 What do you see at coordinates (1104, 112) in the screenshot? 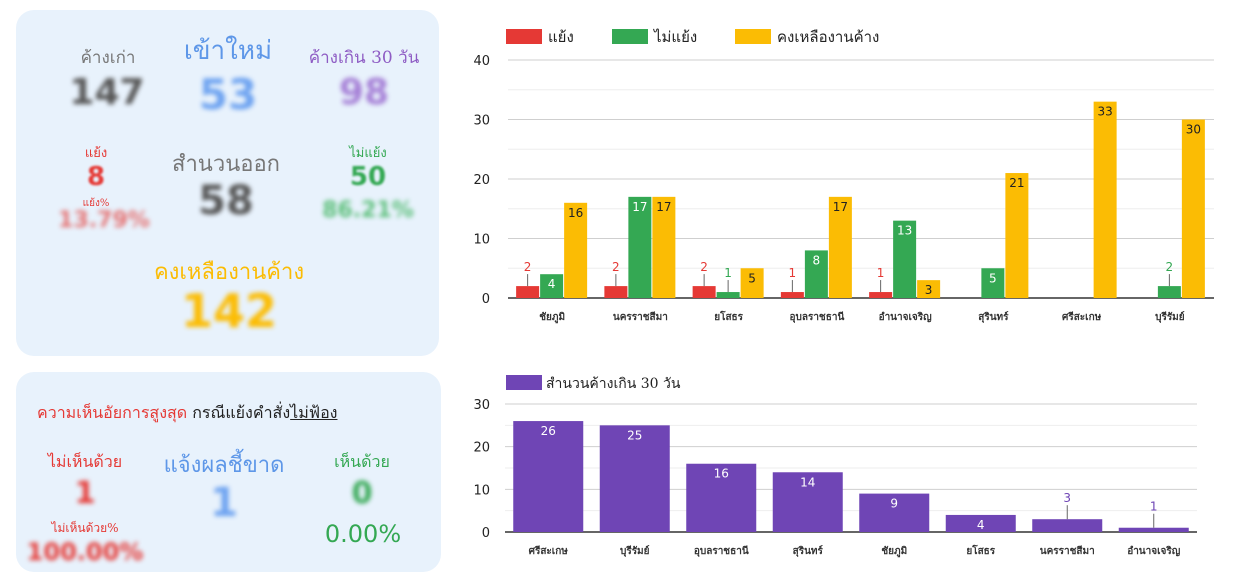
I see `data-label: 33` at bounding box center [1104, 112].